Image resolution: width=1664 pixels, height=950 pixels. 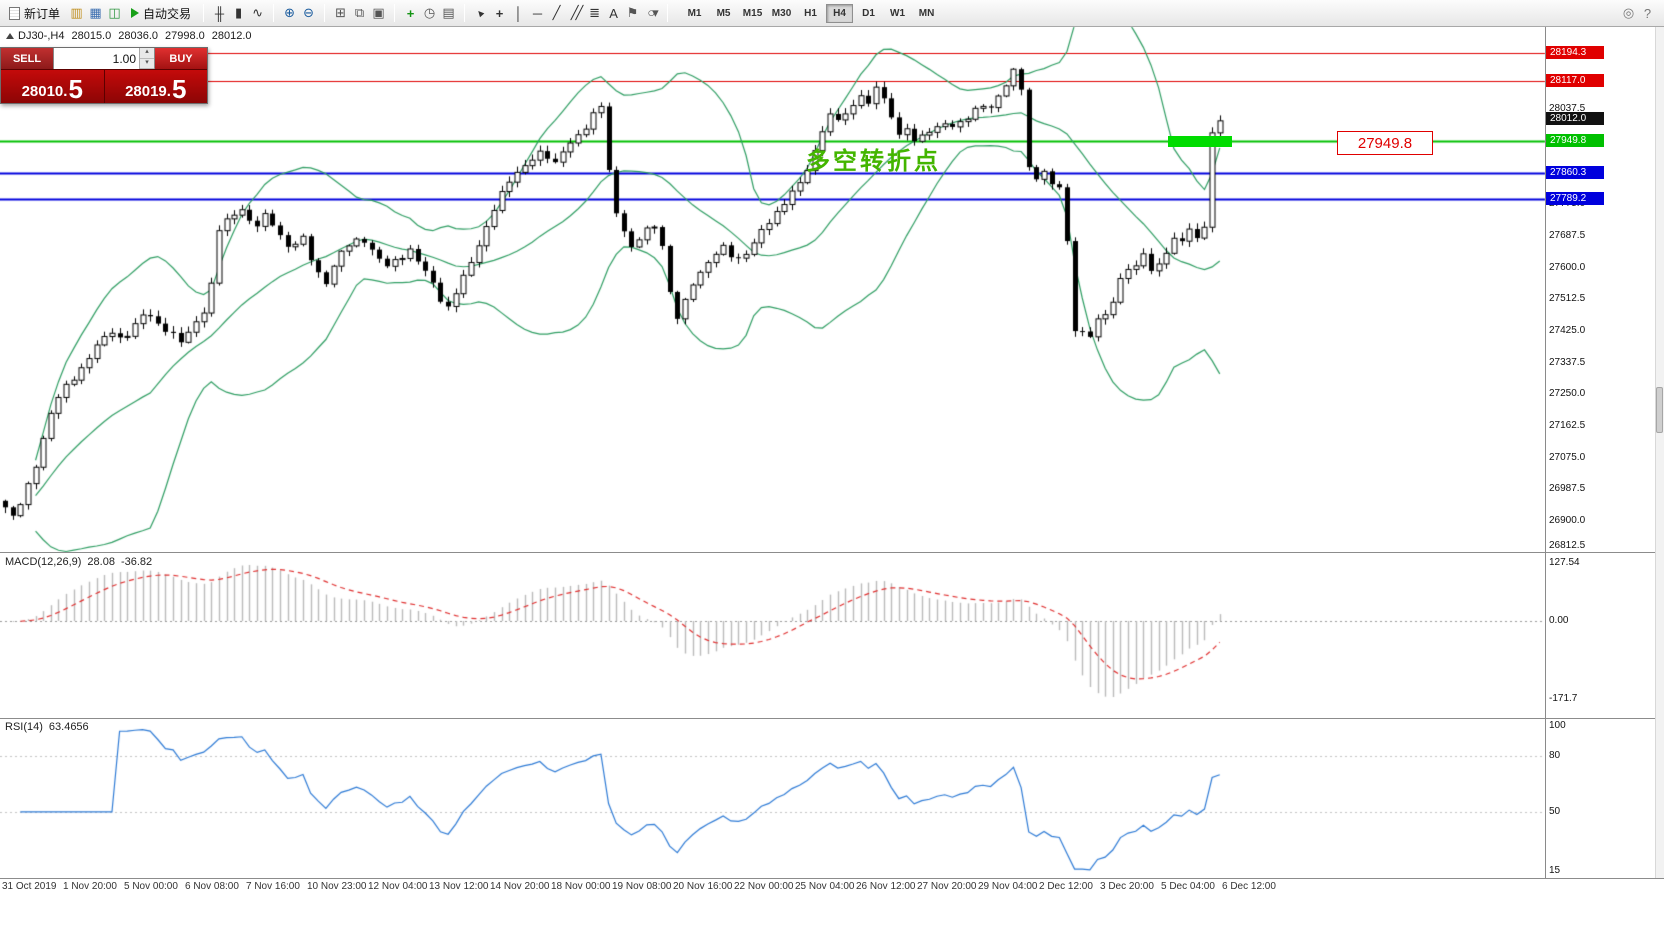 What do you see at coordinates (378, 12) in the screenshot?
I see `arrange-windows-icon: ▣` at bounding box center [378, 12].